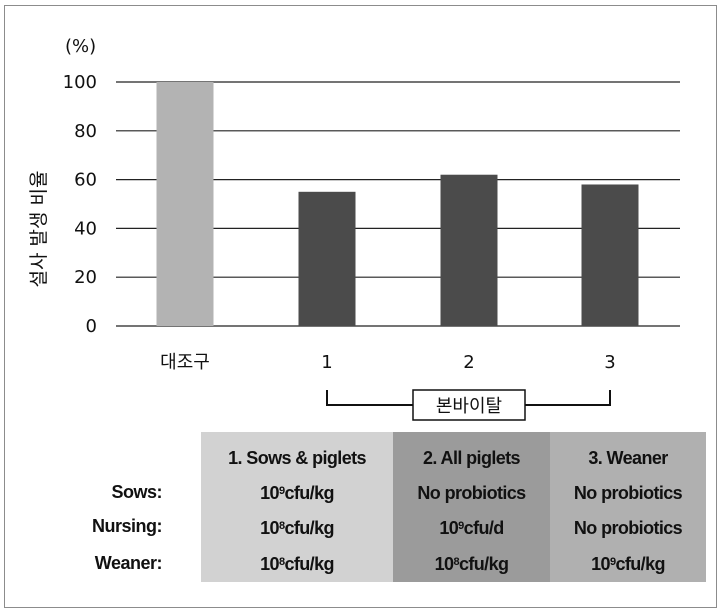  I want to click on x-tick-control: 대조구, so click(185, 362).